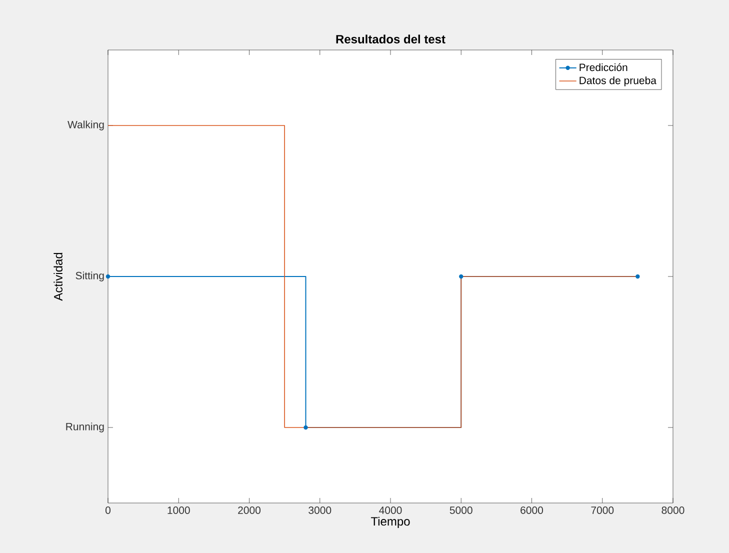 This screenshot has height=553, width=729. What do you see at coordinates (249, 510) in the screenshot?
I see `x-tick-label: 2000` at bounding box center [249, 510].